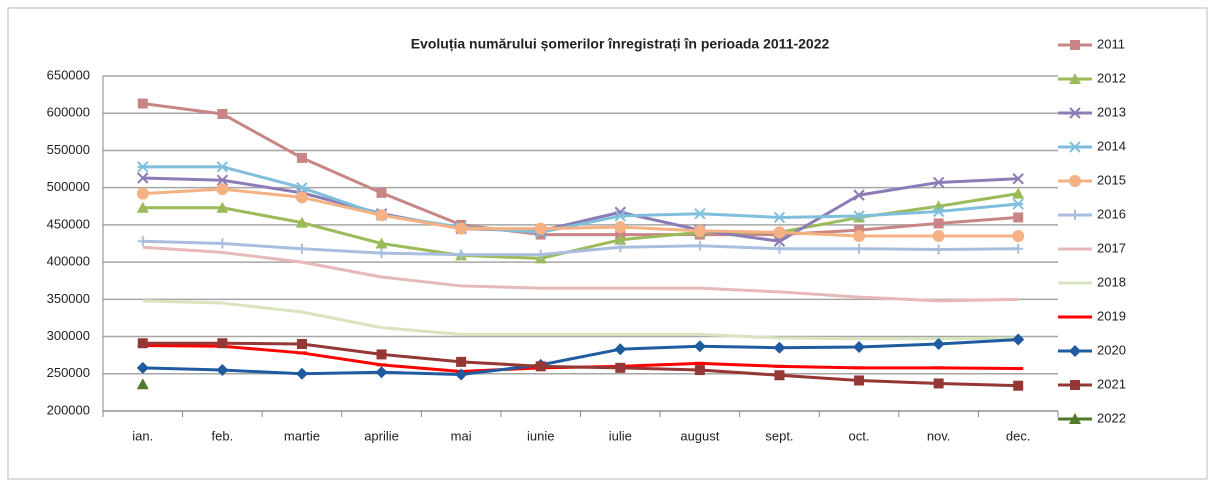 Image resolution: width=1216 pixels, height=480 pixels. Describe the element at coordinates (381, 435) in the screenshot. I see `x-tick-label: aprilie` at that location.